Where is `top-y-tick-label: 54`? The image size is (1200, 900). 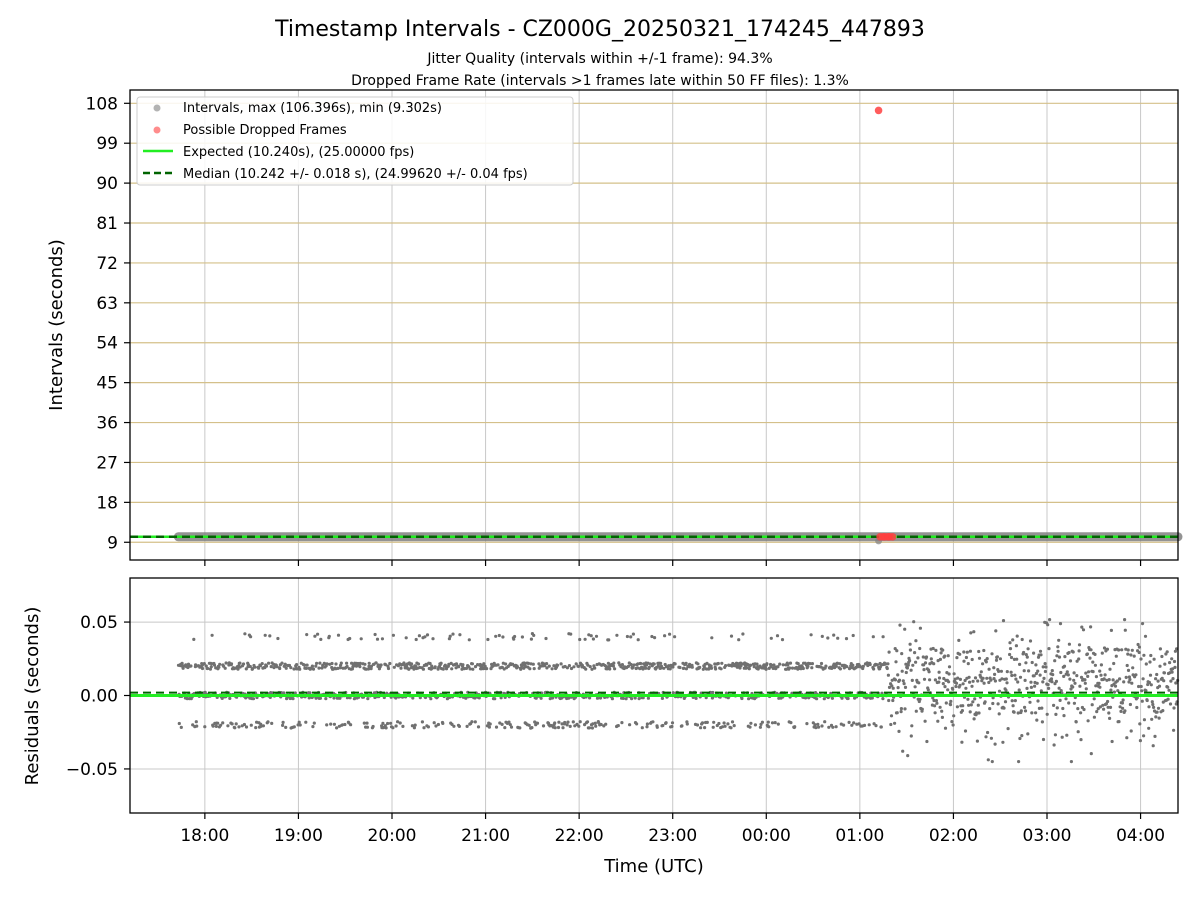
top-y-tick-label: 54 is located at coordinates (107, 344).